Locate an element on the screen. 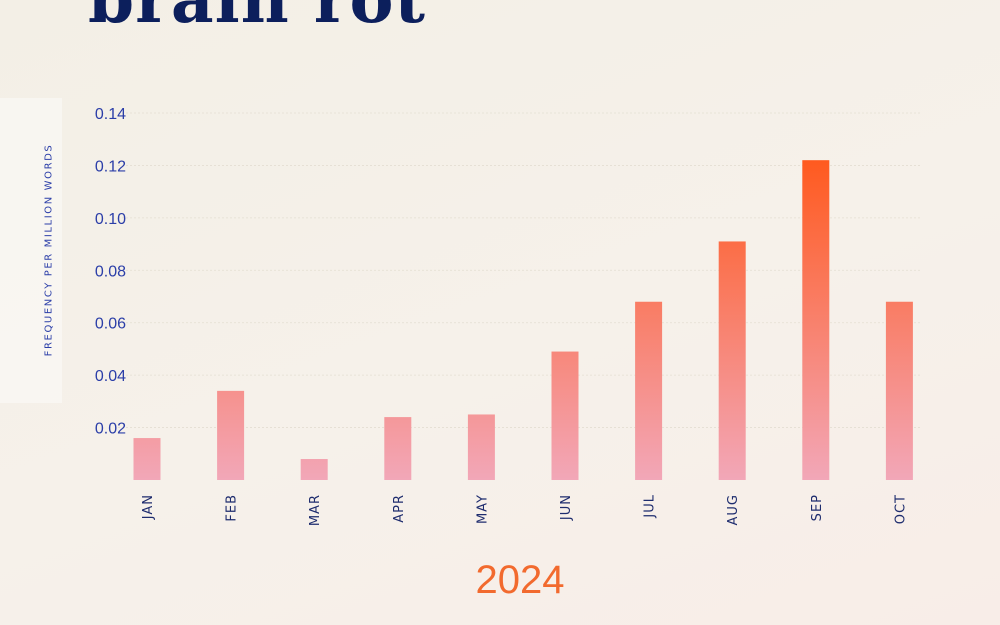  bar-may is located at coordinates (481, 447).